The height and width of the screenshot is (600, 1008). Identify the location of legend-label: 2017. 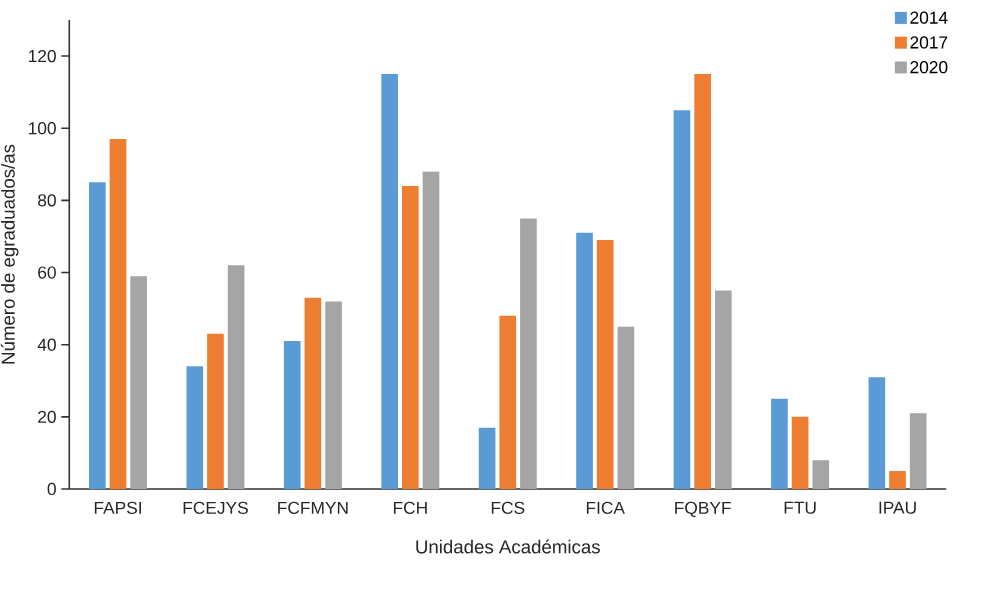
(929, 42).